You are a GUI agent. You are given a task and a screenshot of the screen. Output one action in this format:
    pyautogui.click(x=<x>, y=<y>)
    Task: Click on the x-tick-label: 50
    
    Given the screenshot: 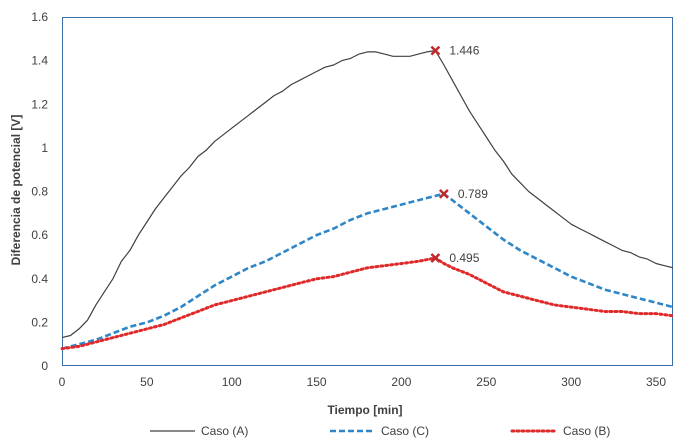 What is the action you would take?
    pyautogui.click(x=147, y=382)
    